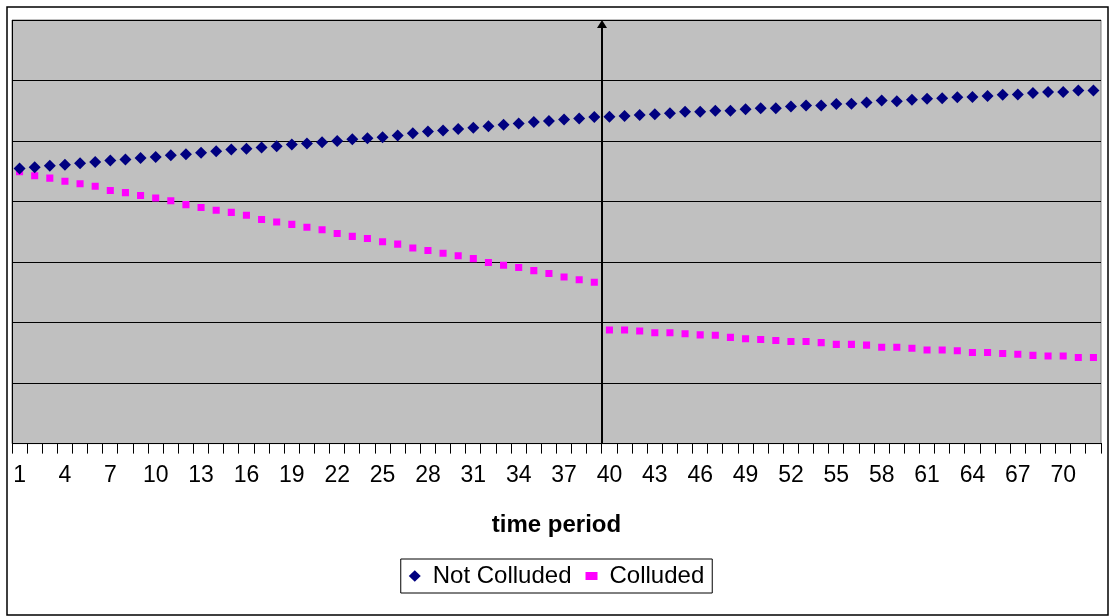 Image resolution: width=1109 pixels, height=616 pixels. I want to click on x-tick-label: 7, so click(110, 473).